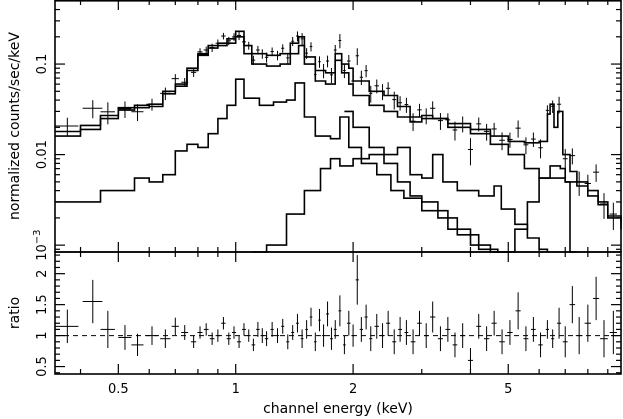 The width and height of the screenshot is (623, 419). Describe the element at coordinates (508, 389) in the screenshot. I see `x-tick-label: 5` at that location.